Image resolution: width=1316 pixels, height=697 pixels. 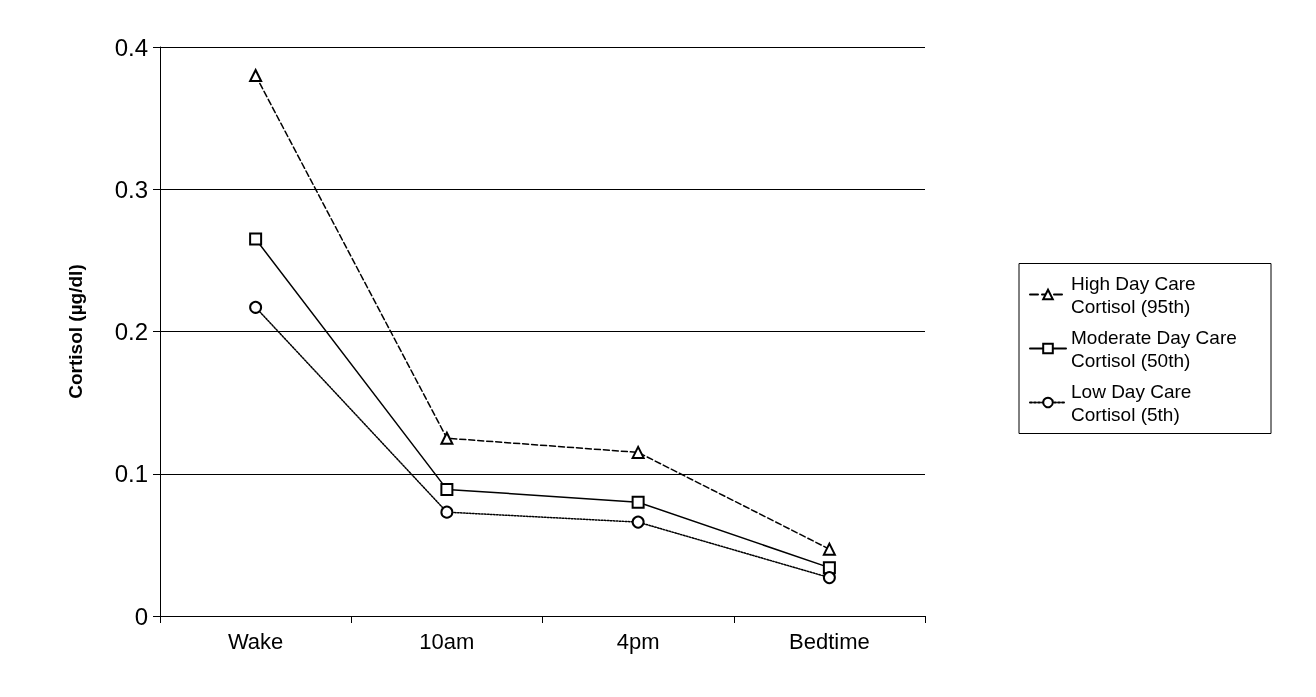 What do you see at coordinates (131, 189) in the screenshot?
I see `y-tick-label: 0.3` at bounding box center [131, 189].